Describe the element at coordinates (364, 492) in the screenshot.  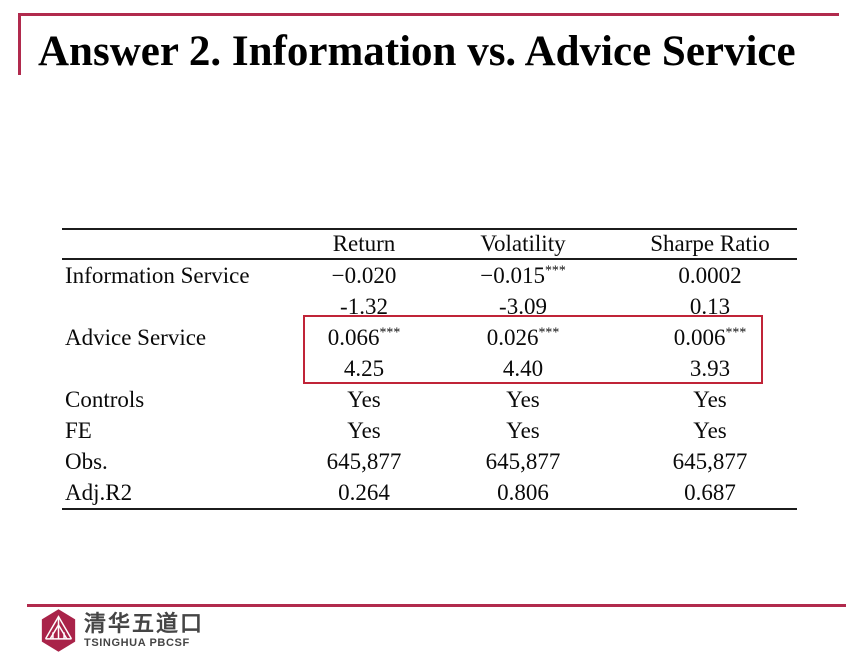
I see `cell: 0.264` at that location.